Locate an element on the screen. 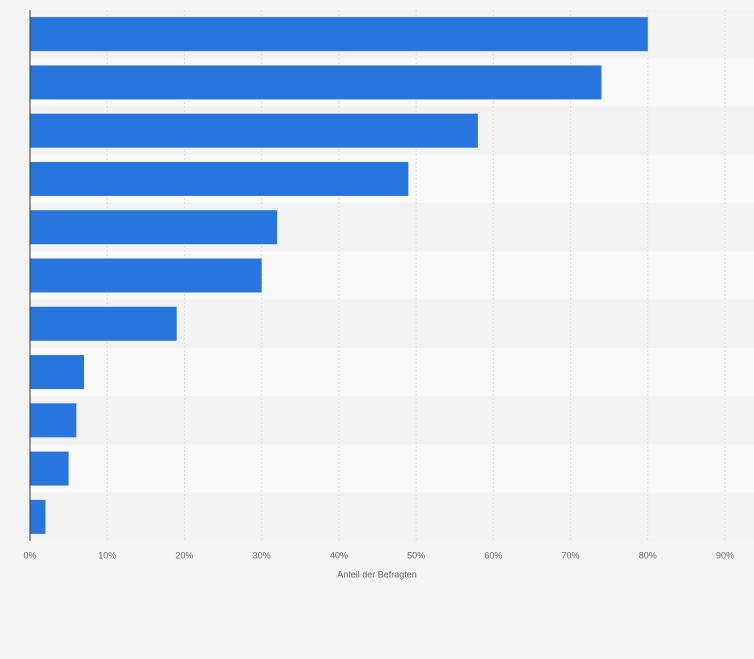 This screenshot has height=659, width=754. x-tick-label: 40% is located at coordinates (339, 555).